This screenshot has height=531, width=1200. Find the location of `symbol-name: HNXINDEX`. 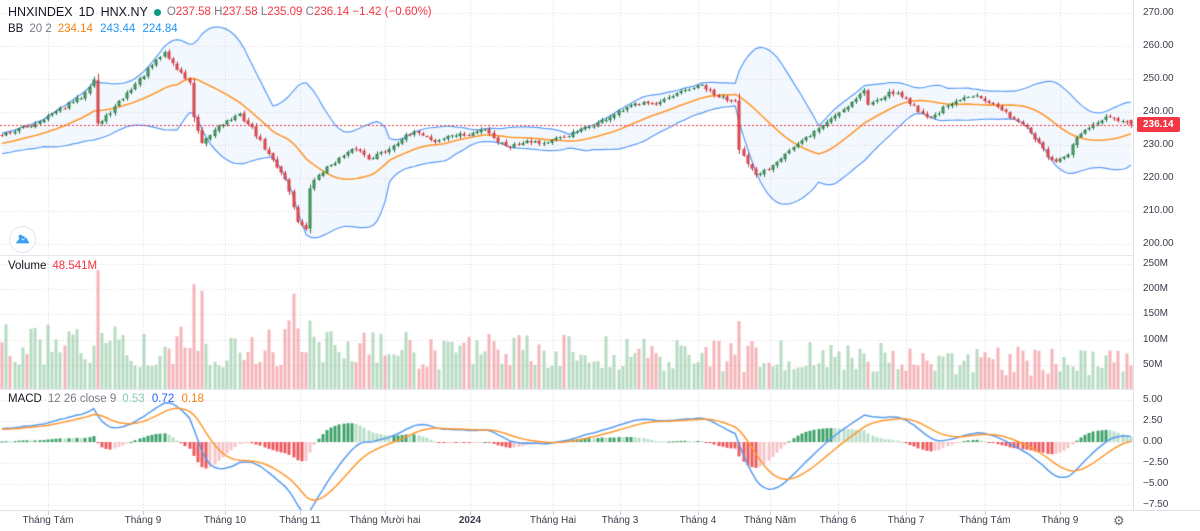

symbol-name: HNXINDEX is located at coordinates (40, 12).